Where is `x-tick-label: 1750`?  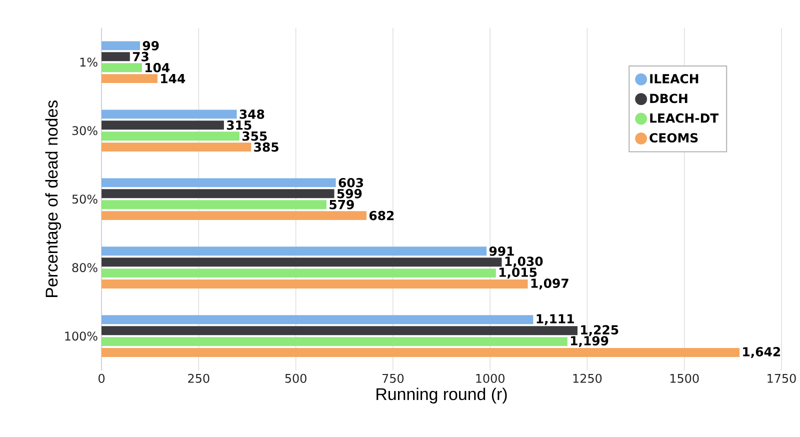 x-tick-label: 1750 is located at coordinates (782, 378).